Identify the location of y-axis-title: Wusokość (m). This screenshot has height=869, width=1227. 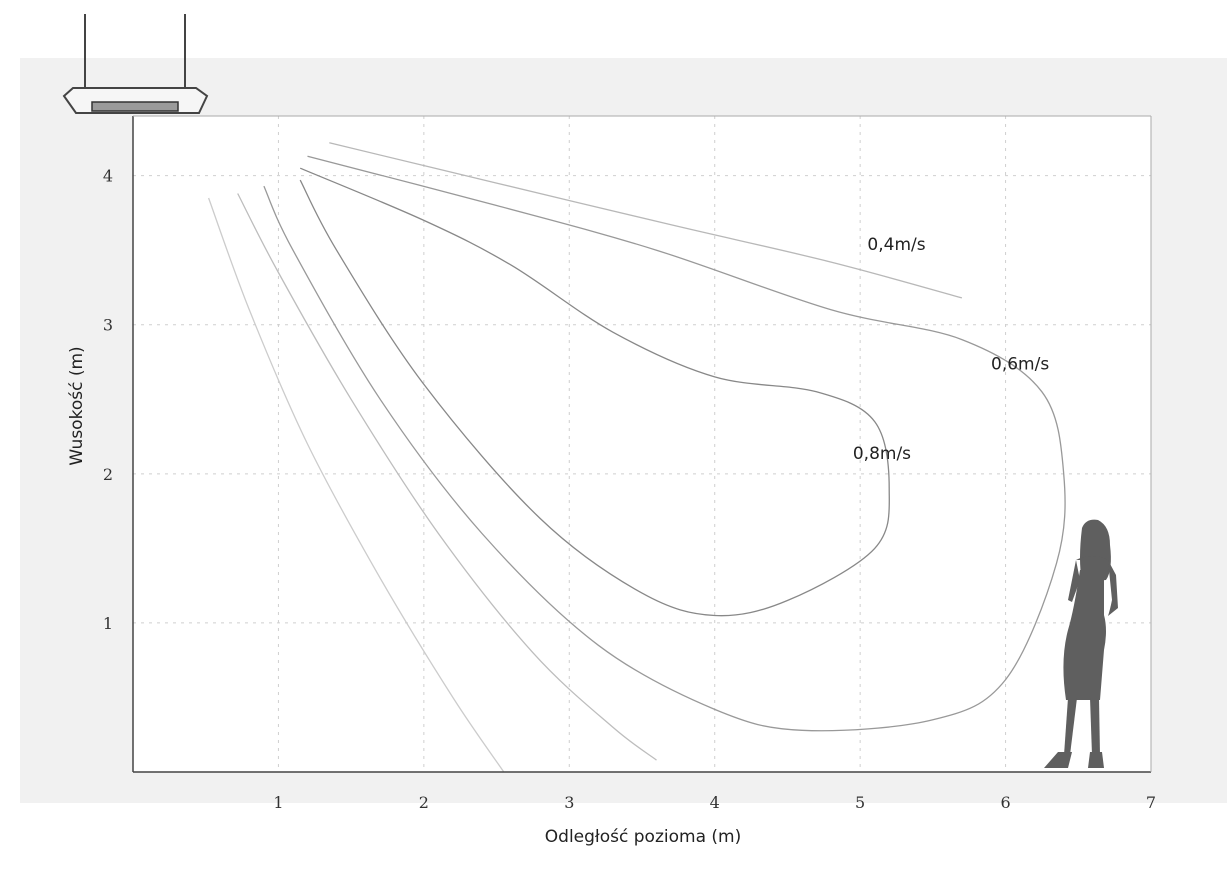
(77, 405).